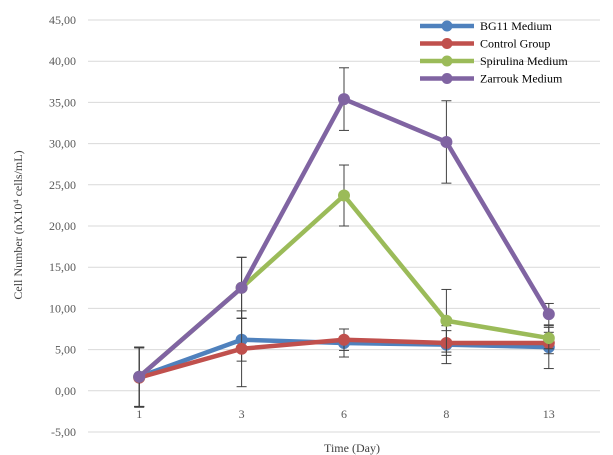 The width and height of the screenshot is (613, 455). I want to click on x-axis-ticks: 1 3 6 8 13, so click(345, 414).